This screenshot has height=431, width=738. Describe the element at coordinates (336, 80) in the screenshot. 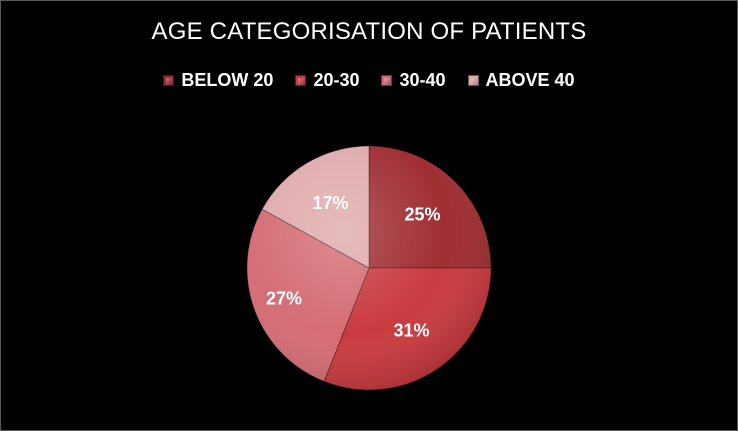

I see `legend-label-20-30: 20-30` at that location.